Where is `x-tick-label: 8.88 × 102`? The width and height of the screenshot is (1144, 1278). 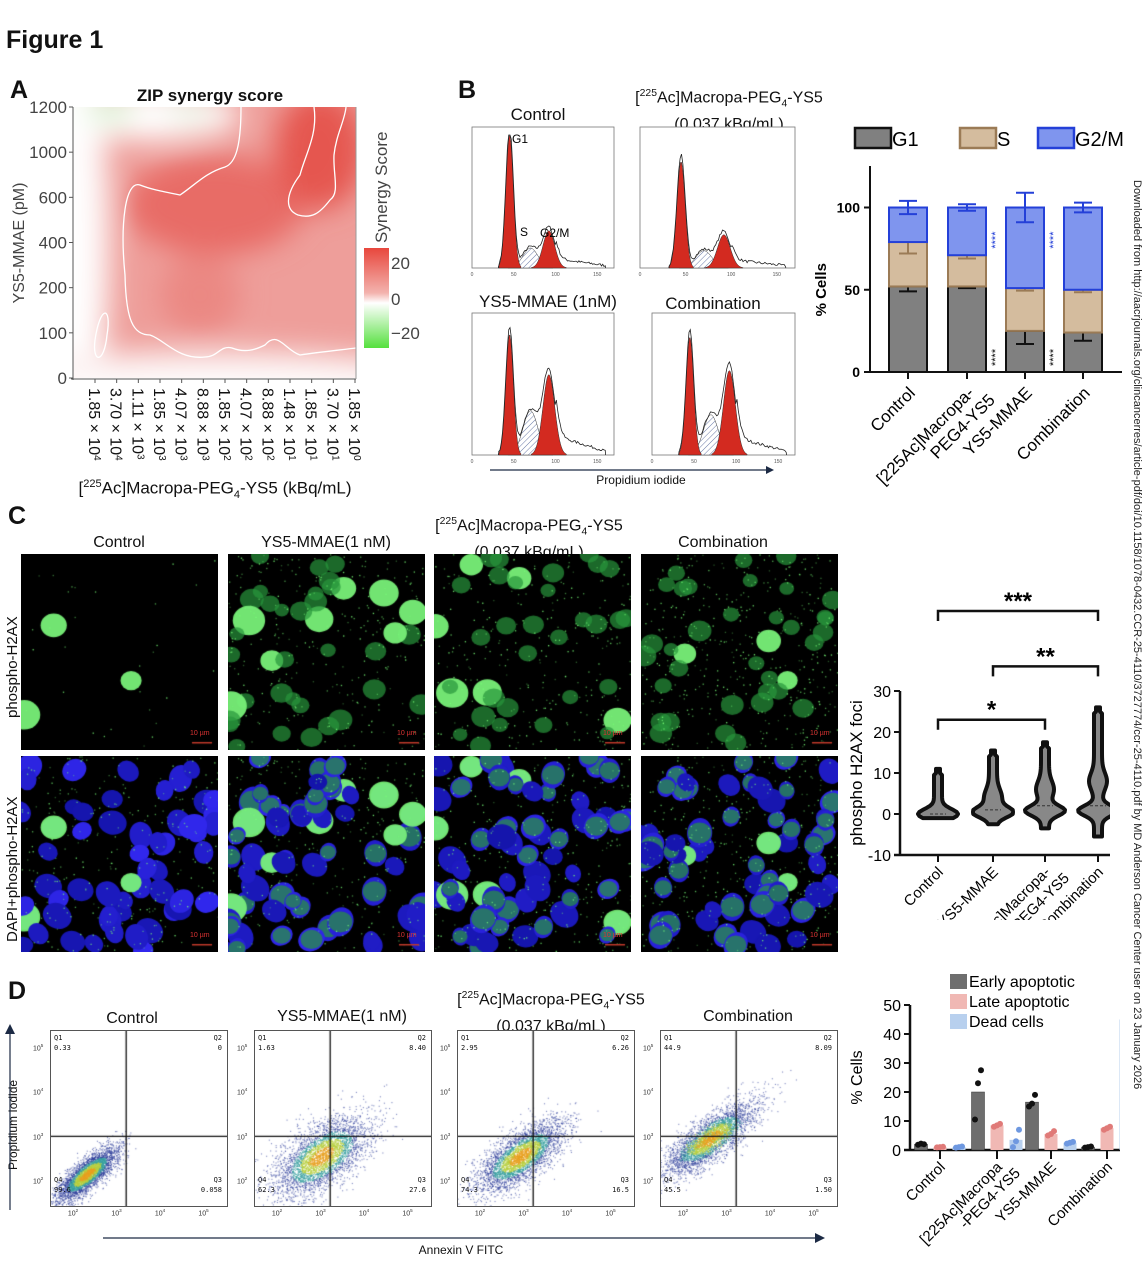
x-tick-label: 8.88 × 102 is located at coordinates (266, 424).